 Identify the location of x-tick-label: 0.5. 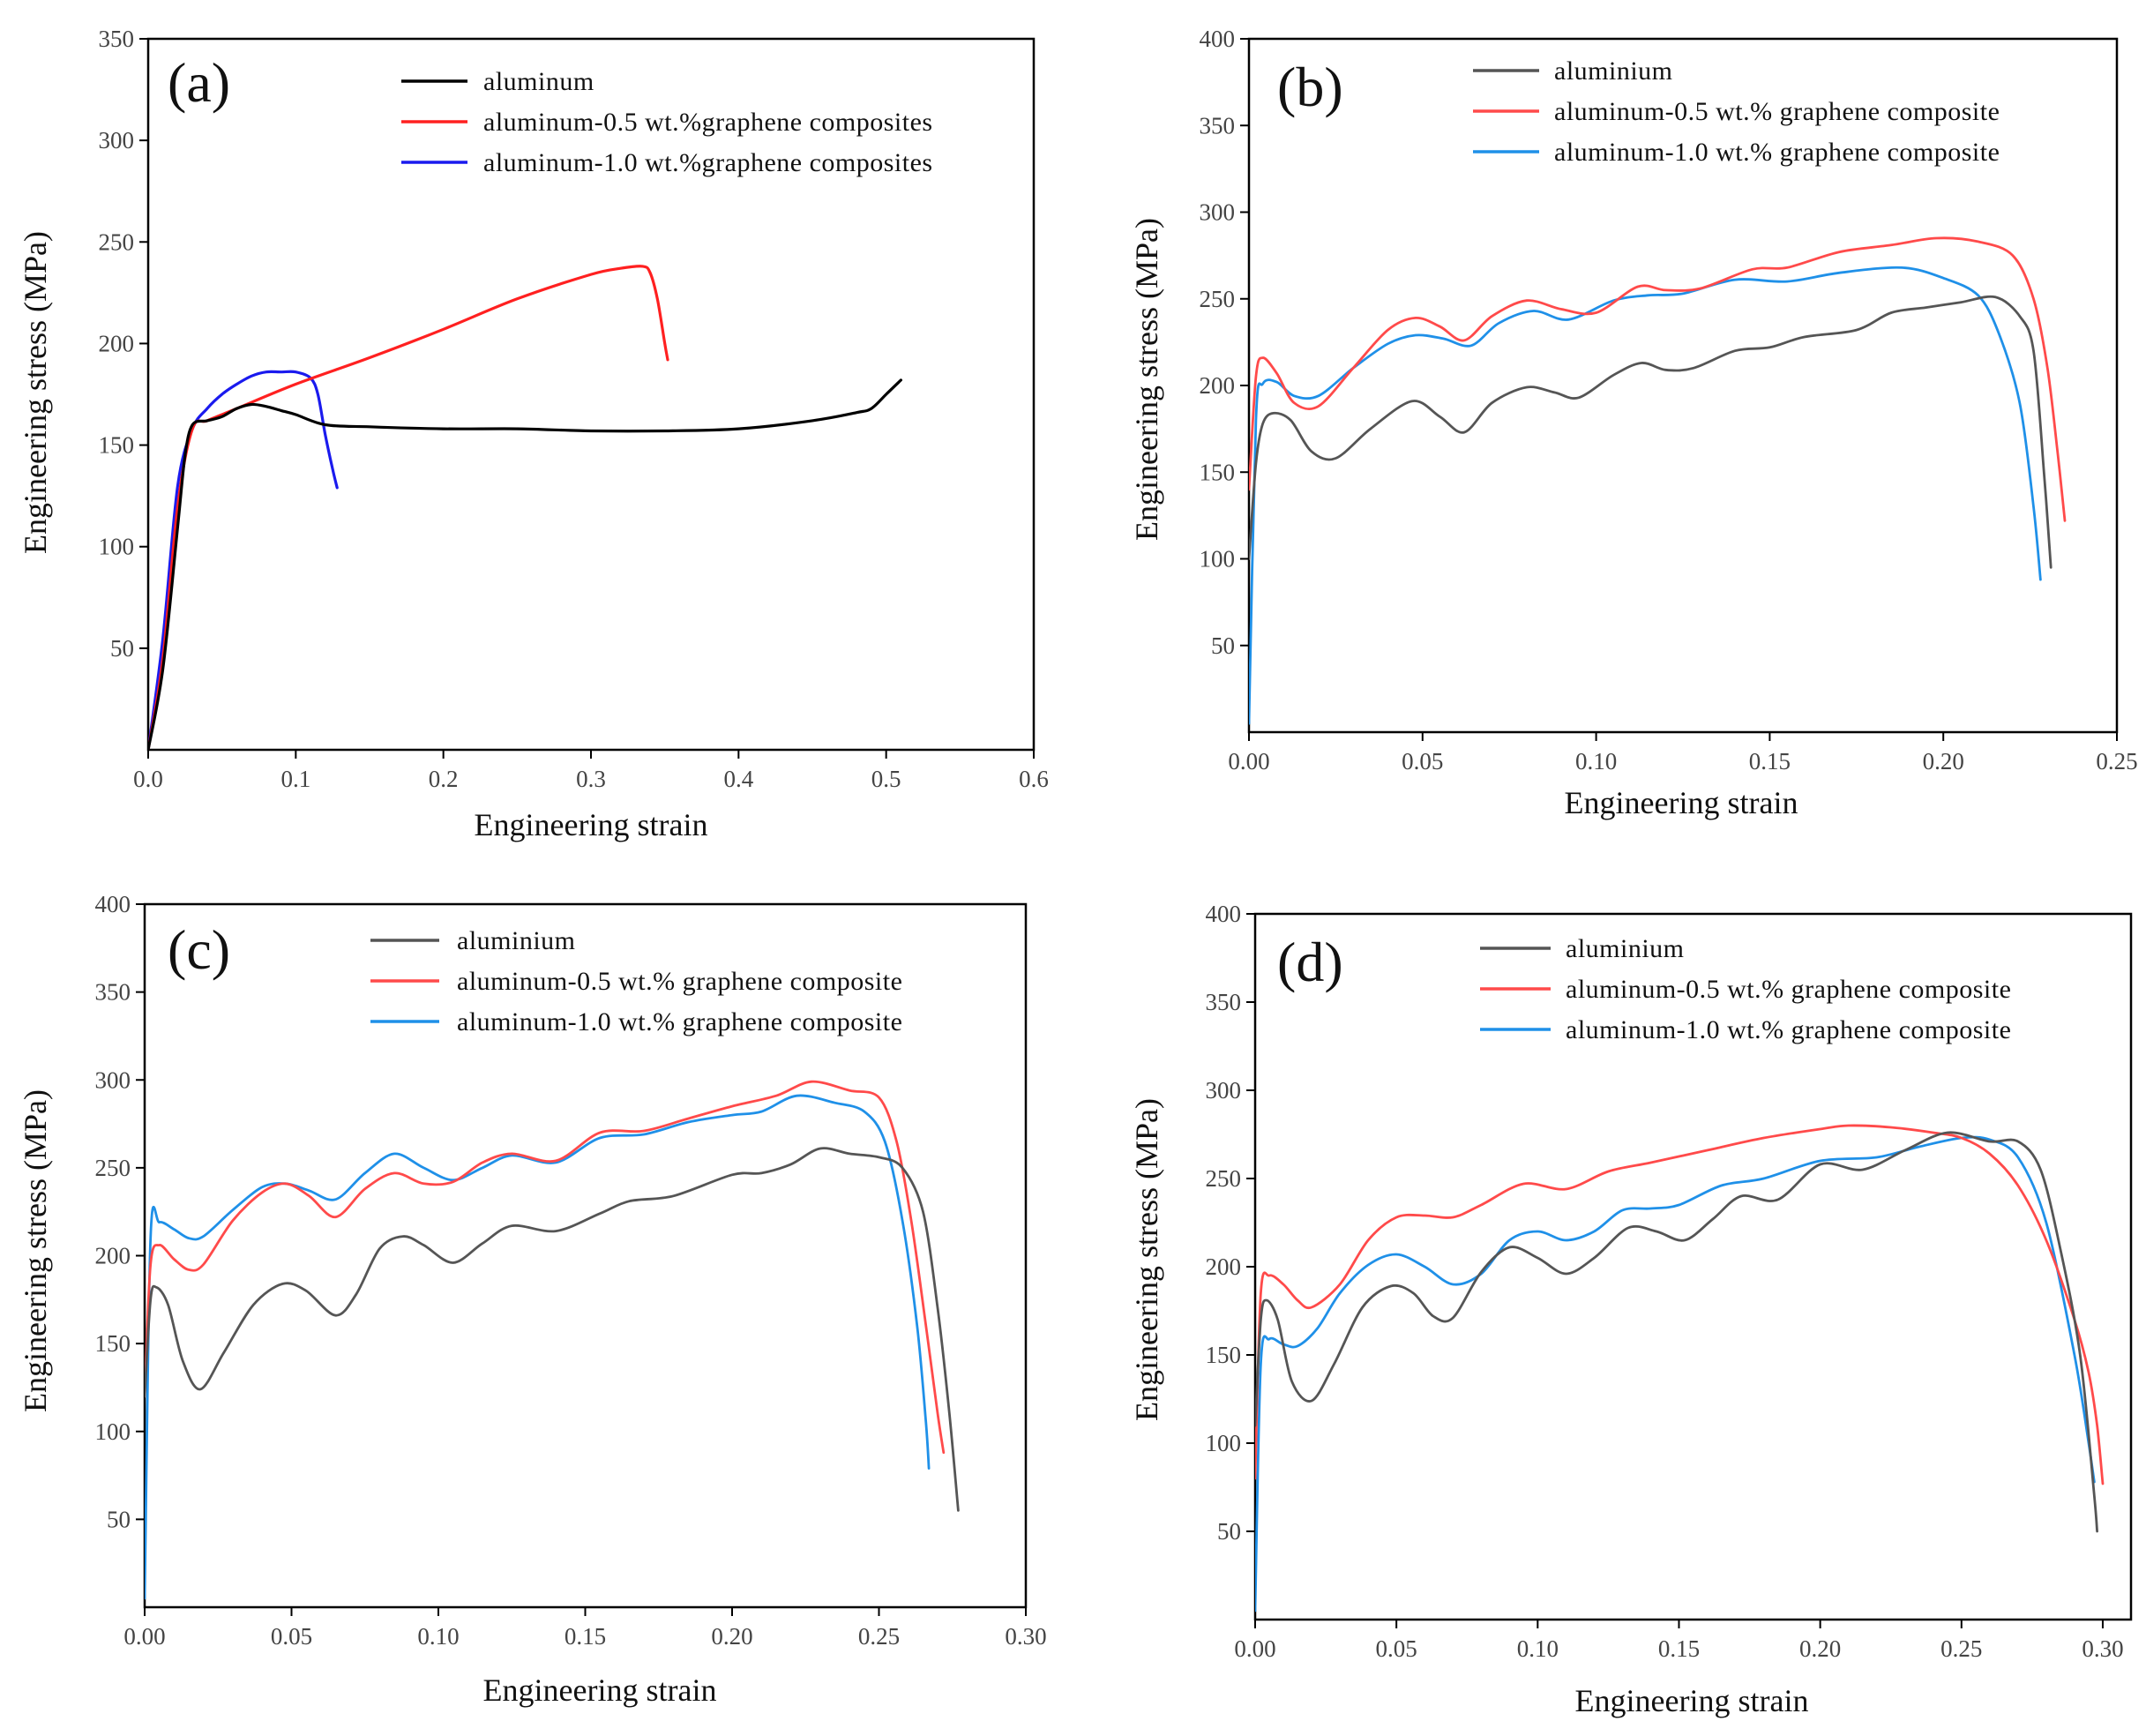
(886, 779).